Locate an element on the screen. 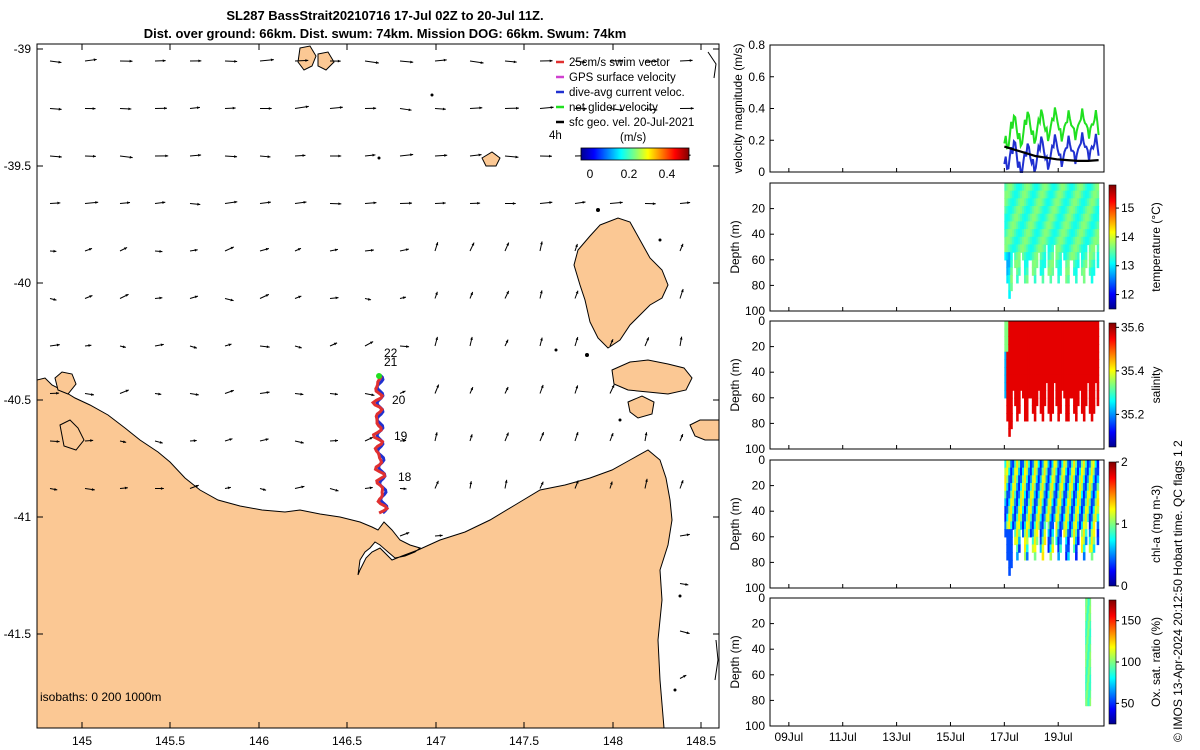 The height and width of the screenshot is (750, 1200). lat-tick-label: -40.5 is located at coordinates (18, 400).